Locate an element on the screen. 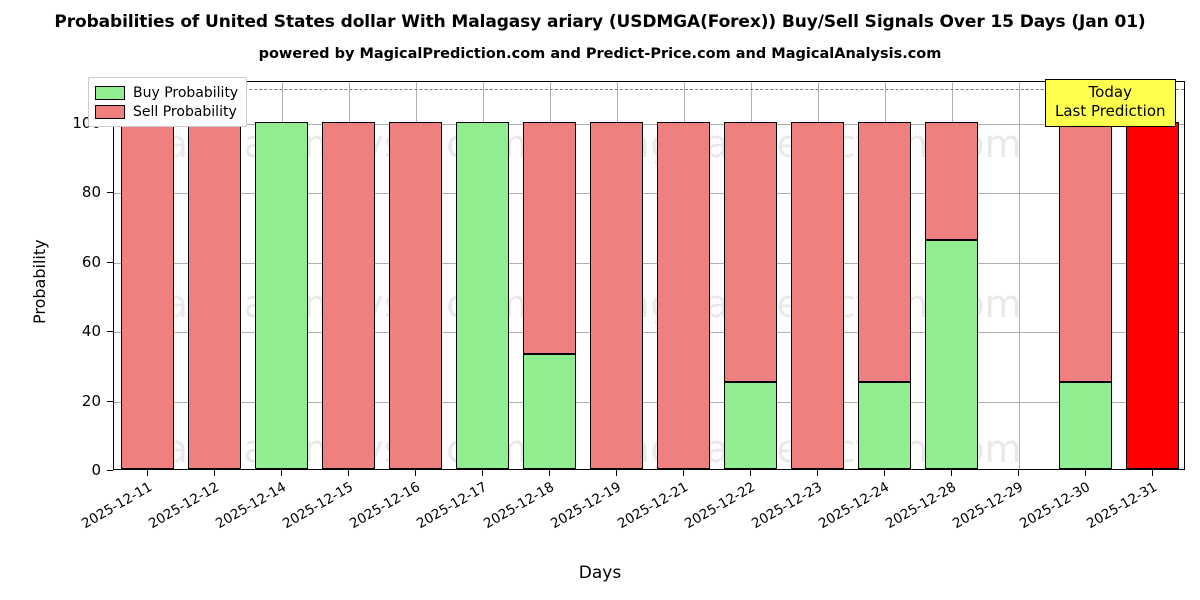 Image resolution: width=1200 pixels, height=600 pixels. y-tick-label: 0 is located at coordinates (96, 470).